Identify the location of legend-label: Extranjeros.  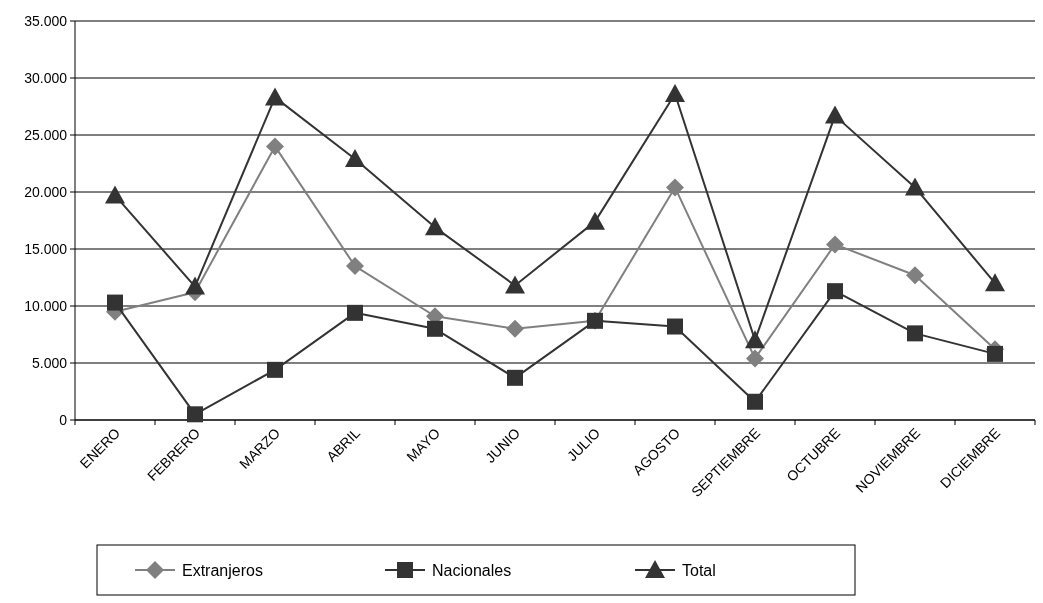
(222, 570).